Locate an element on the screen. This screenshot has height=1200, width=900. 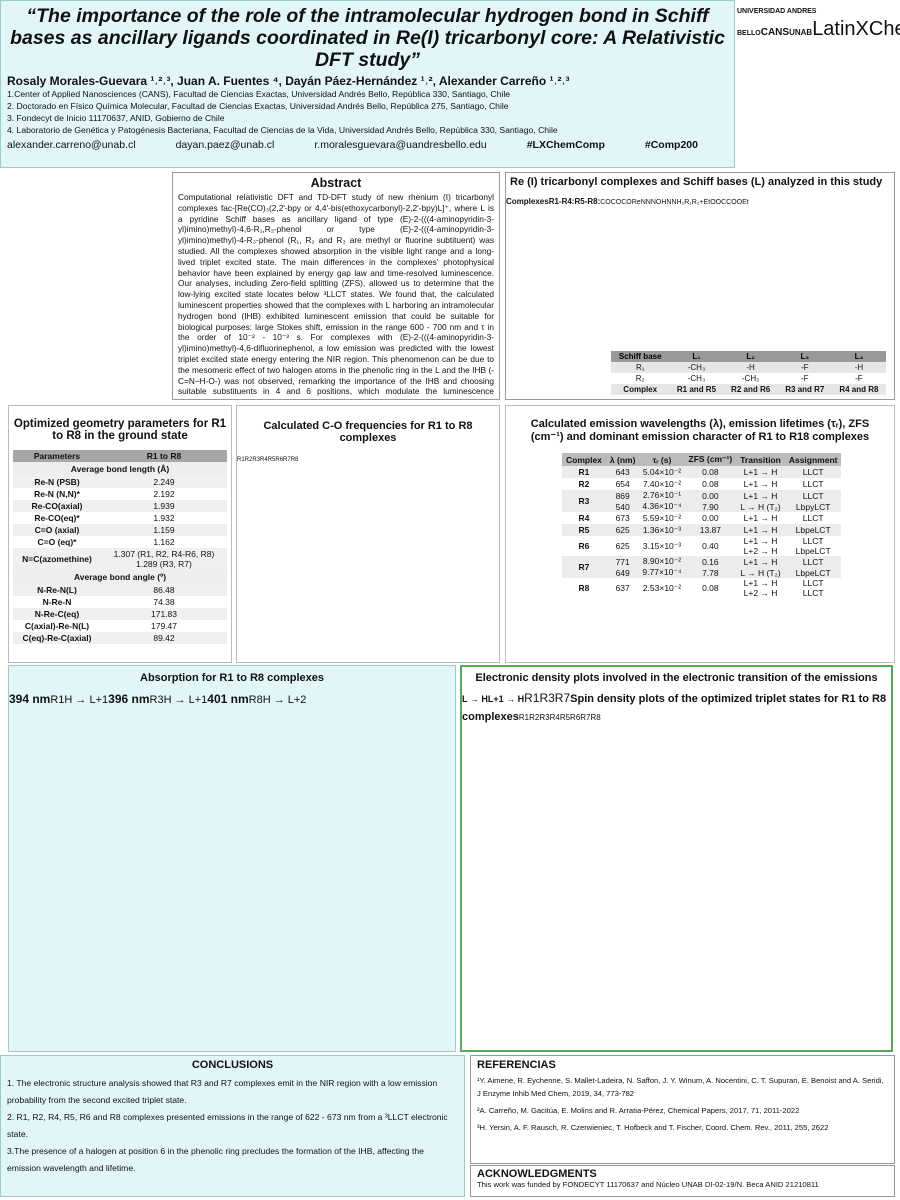
complex: R4 is located at coordinates (584, 518).